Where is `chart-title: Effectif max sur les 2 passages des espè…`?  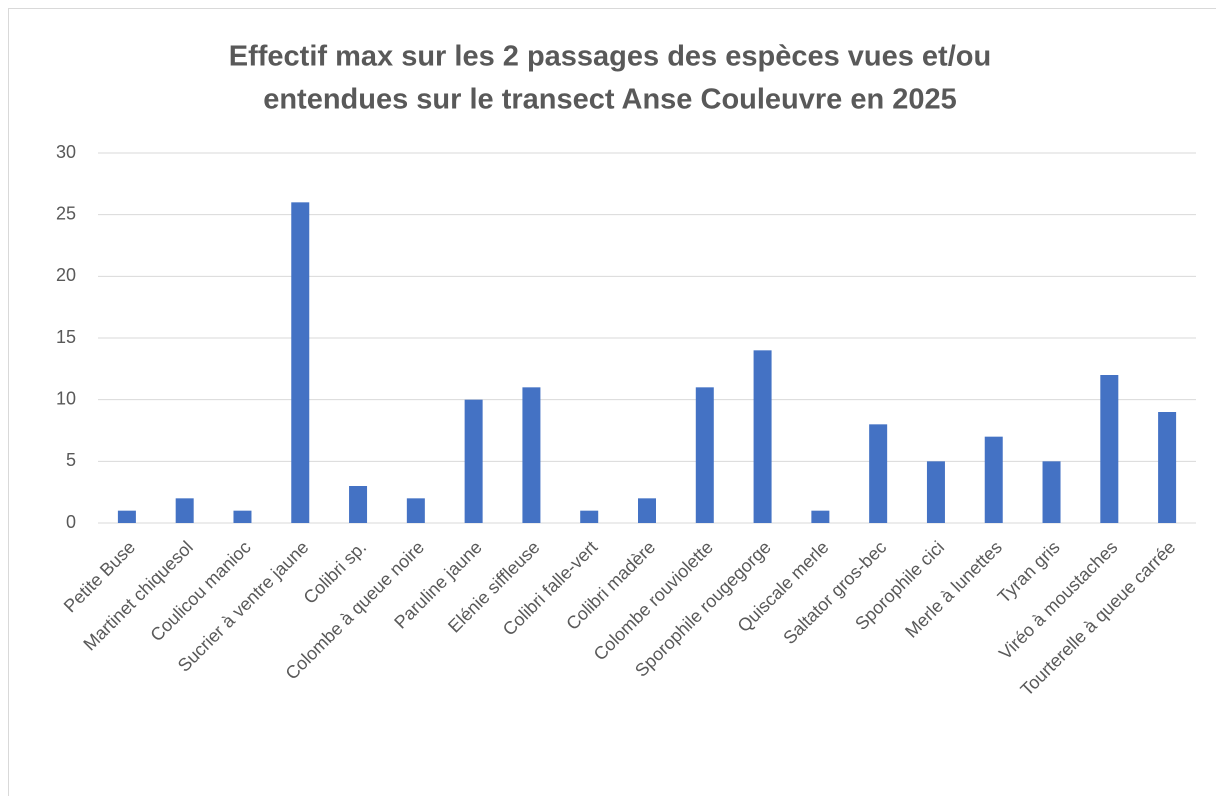 chart-title: Effectif max sur les 2 passages des espè… is located at coordinates (610, 57).